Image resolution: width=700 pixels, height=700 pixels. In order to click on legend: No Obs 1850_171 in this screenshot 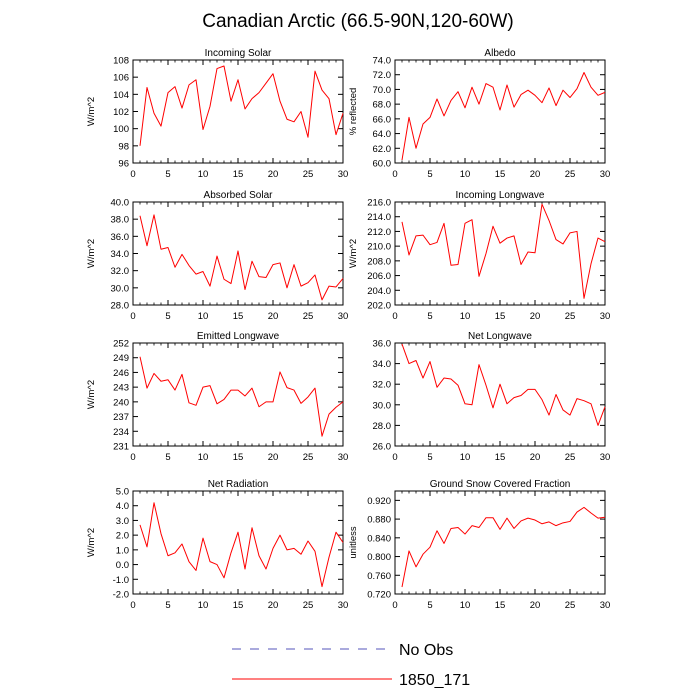, I will do `click(351, 665)`.